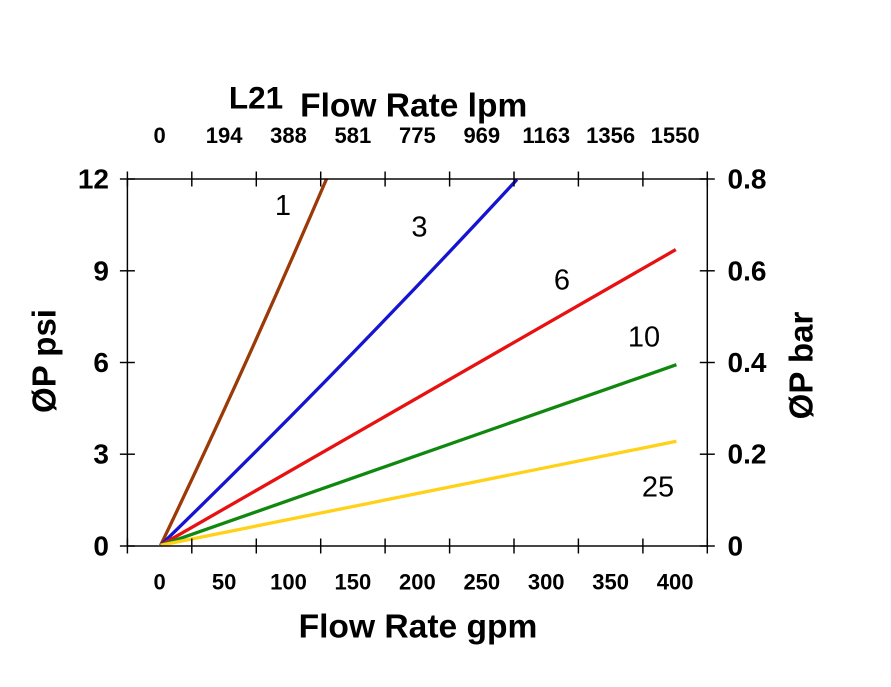 This screenshot has width=891, height=687. I want to click on svg-text: 581, so click(353, 135).